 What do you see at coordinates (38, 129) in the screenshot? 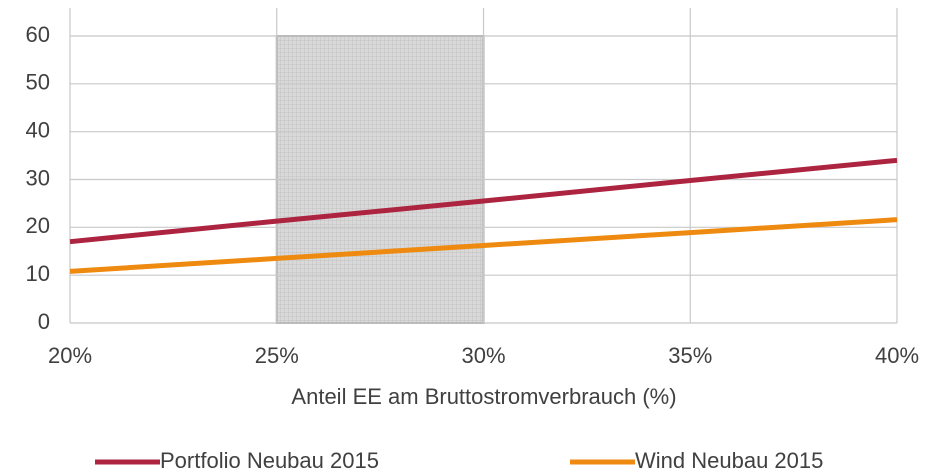
I see `y-tick-label: 40` at bounding box center [38, 129].